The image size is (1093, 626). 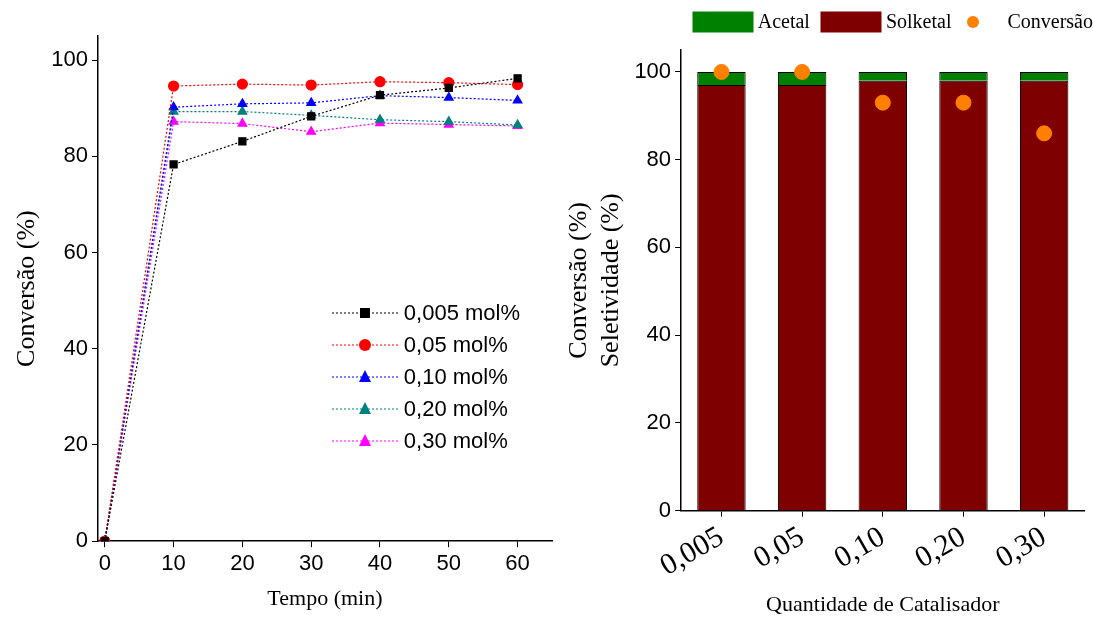 I want to click on x-tick-label: 40, so click(x=380, y=563).